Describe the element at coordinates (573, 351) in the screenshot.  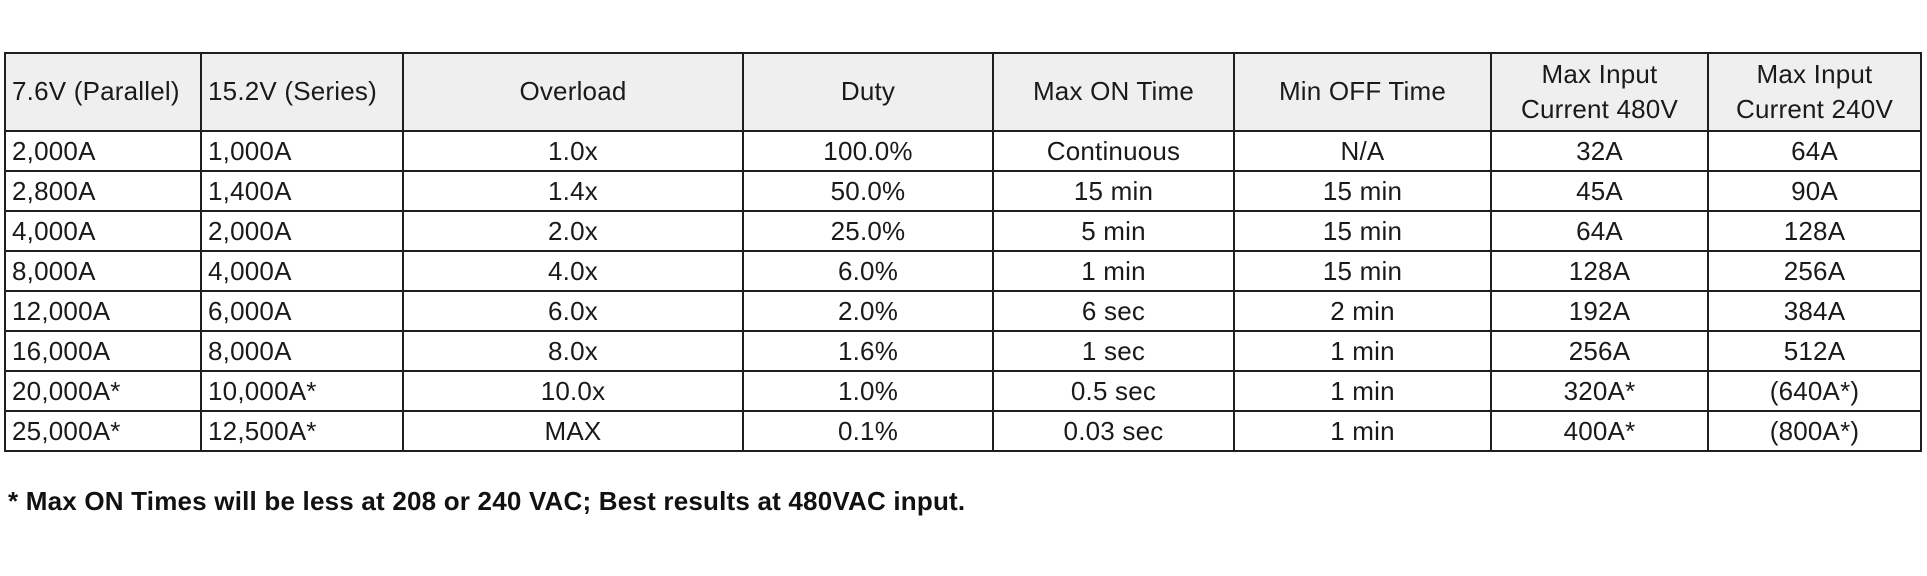
I see `table-cell: 8.0x` at that location.